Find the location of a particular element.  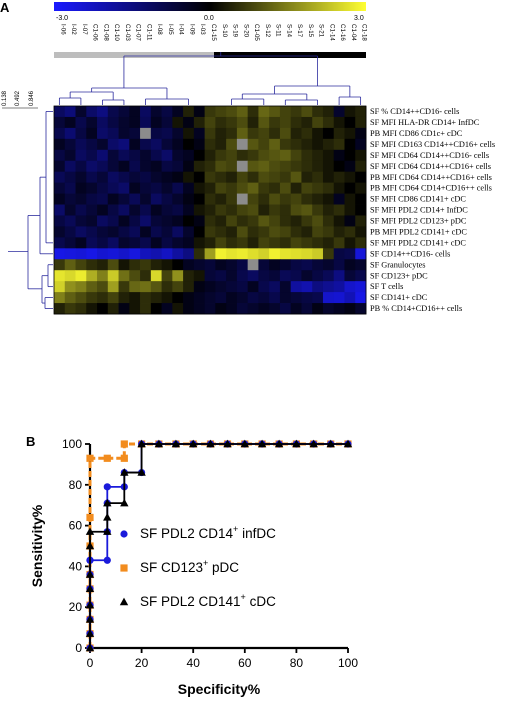

panel-a-label: A is located at coordinates (5, 7).